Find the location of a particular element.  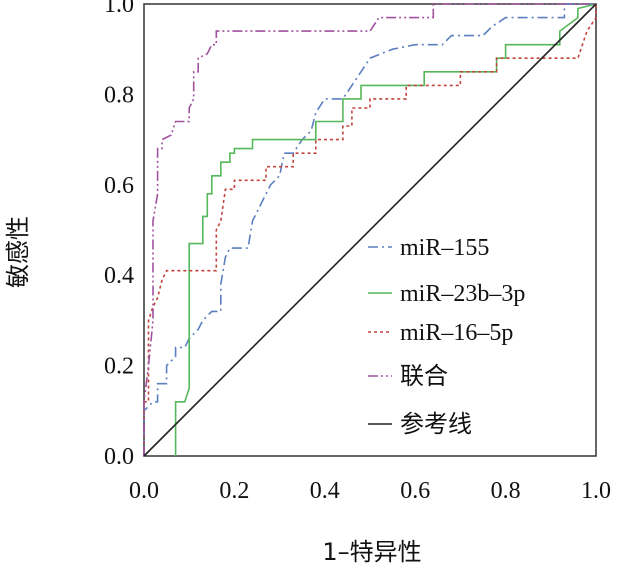

y-tick-label: 0.6 is located at coordinates (119, 186).